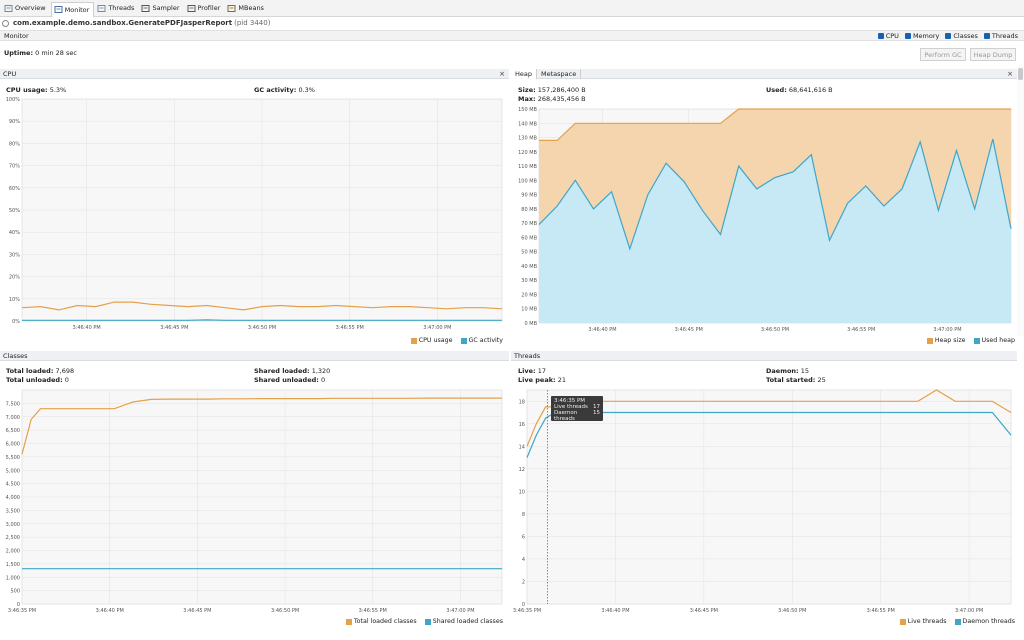  I want to click on y-tick-label: 60%, so click(14, 189).